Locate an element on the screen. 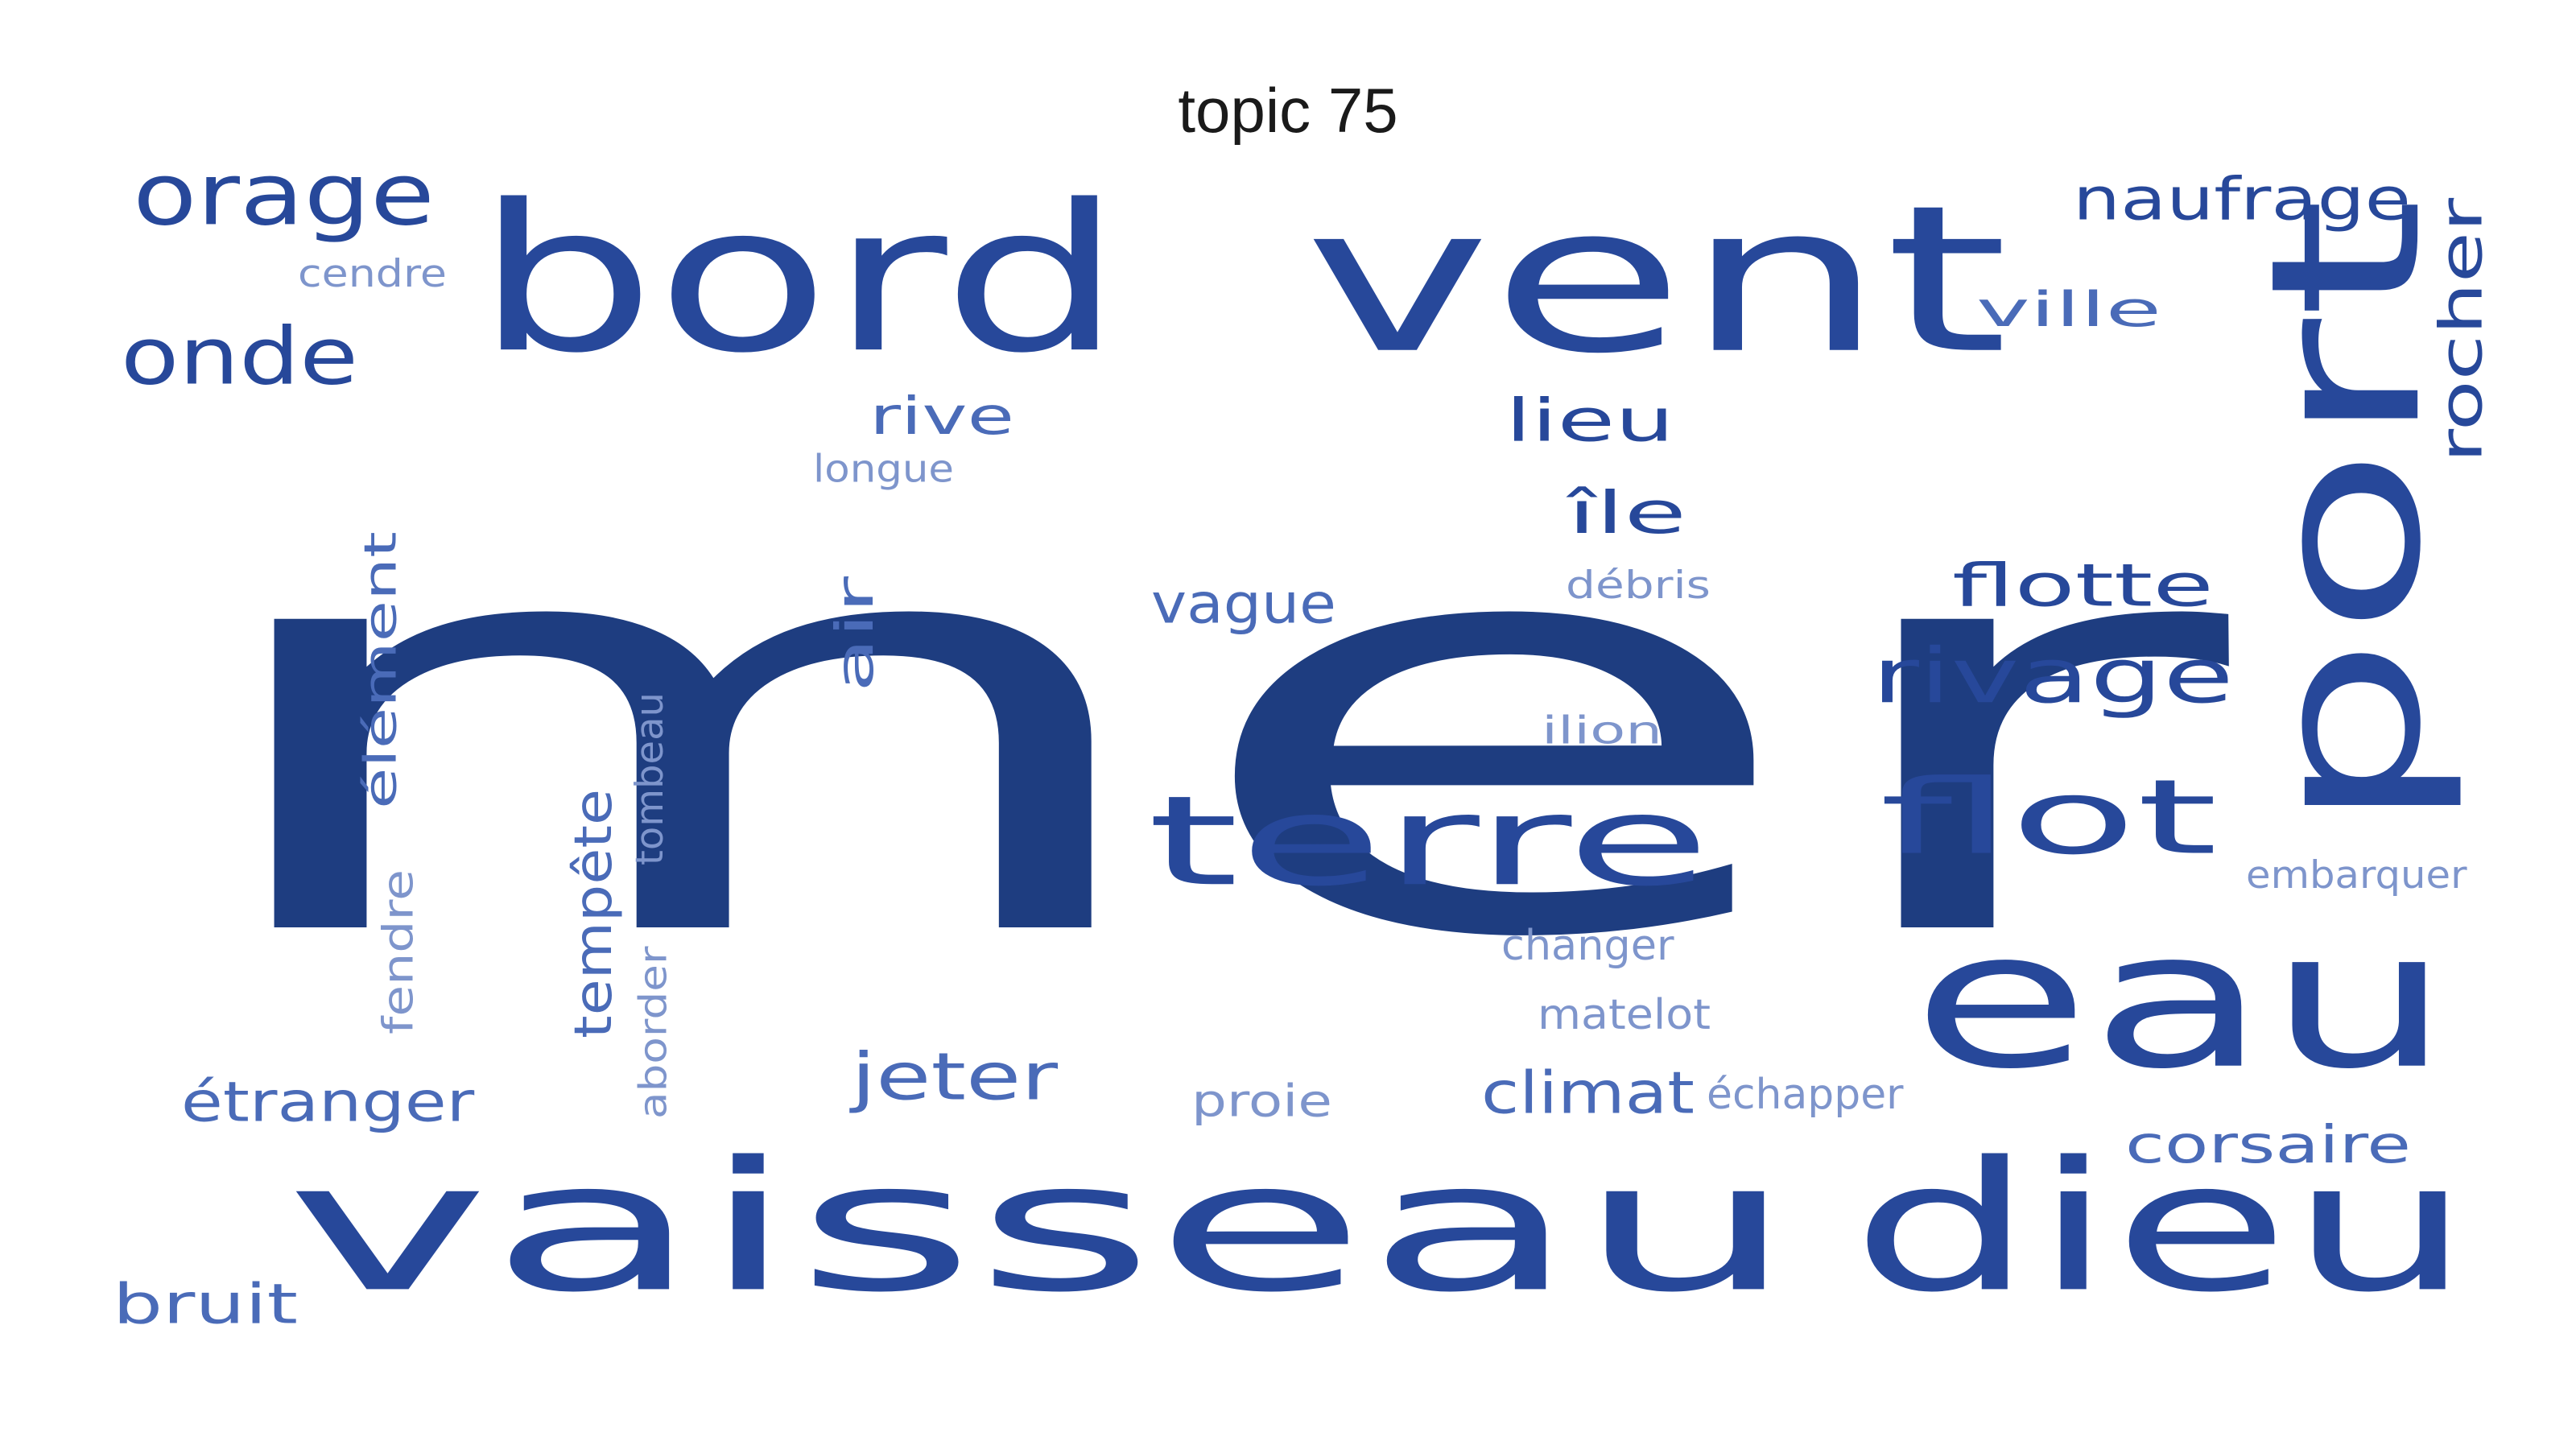 The height and width of the screenshot is (1449, 2576). word-ville: ville is located at coordinates (2068, 310).